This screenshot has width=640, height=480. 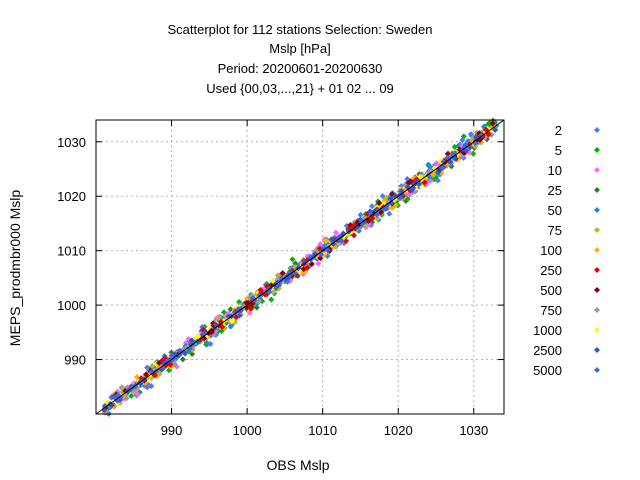 What do you see at coordinates (555, 190) in the screenshot?
I see `legend-label: 25` at bounding box center [555, 190].